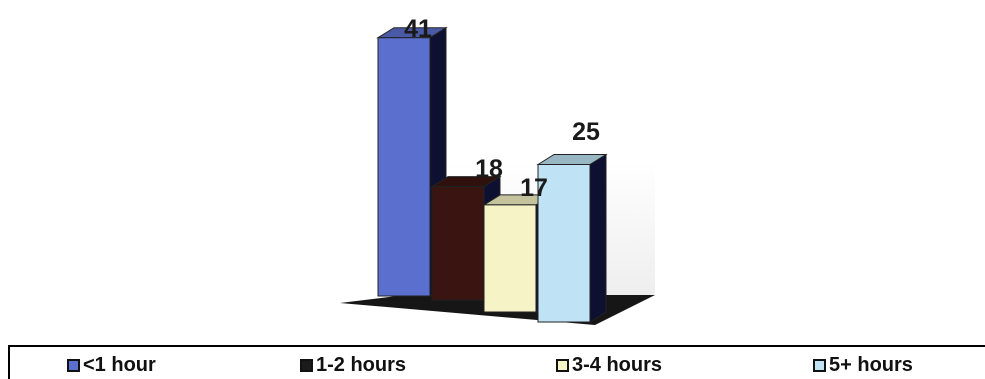 This screenshot has width=985, height=379. What do you see at coordinates (418, 29) in the screenshot?
I see `data-label-0: 41` at bounding box center [418, 29].